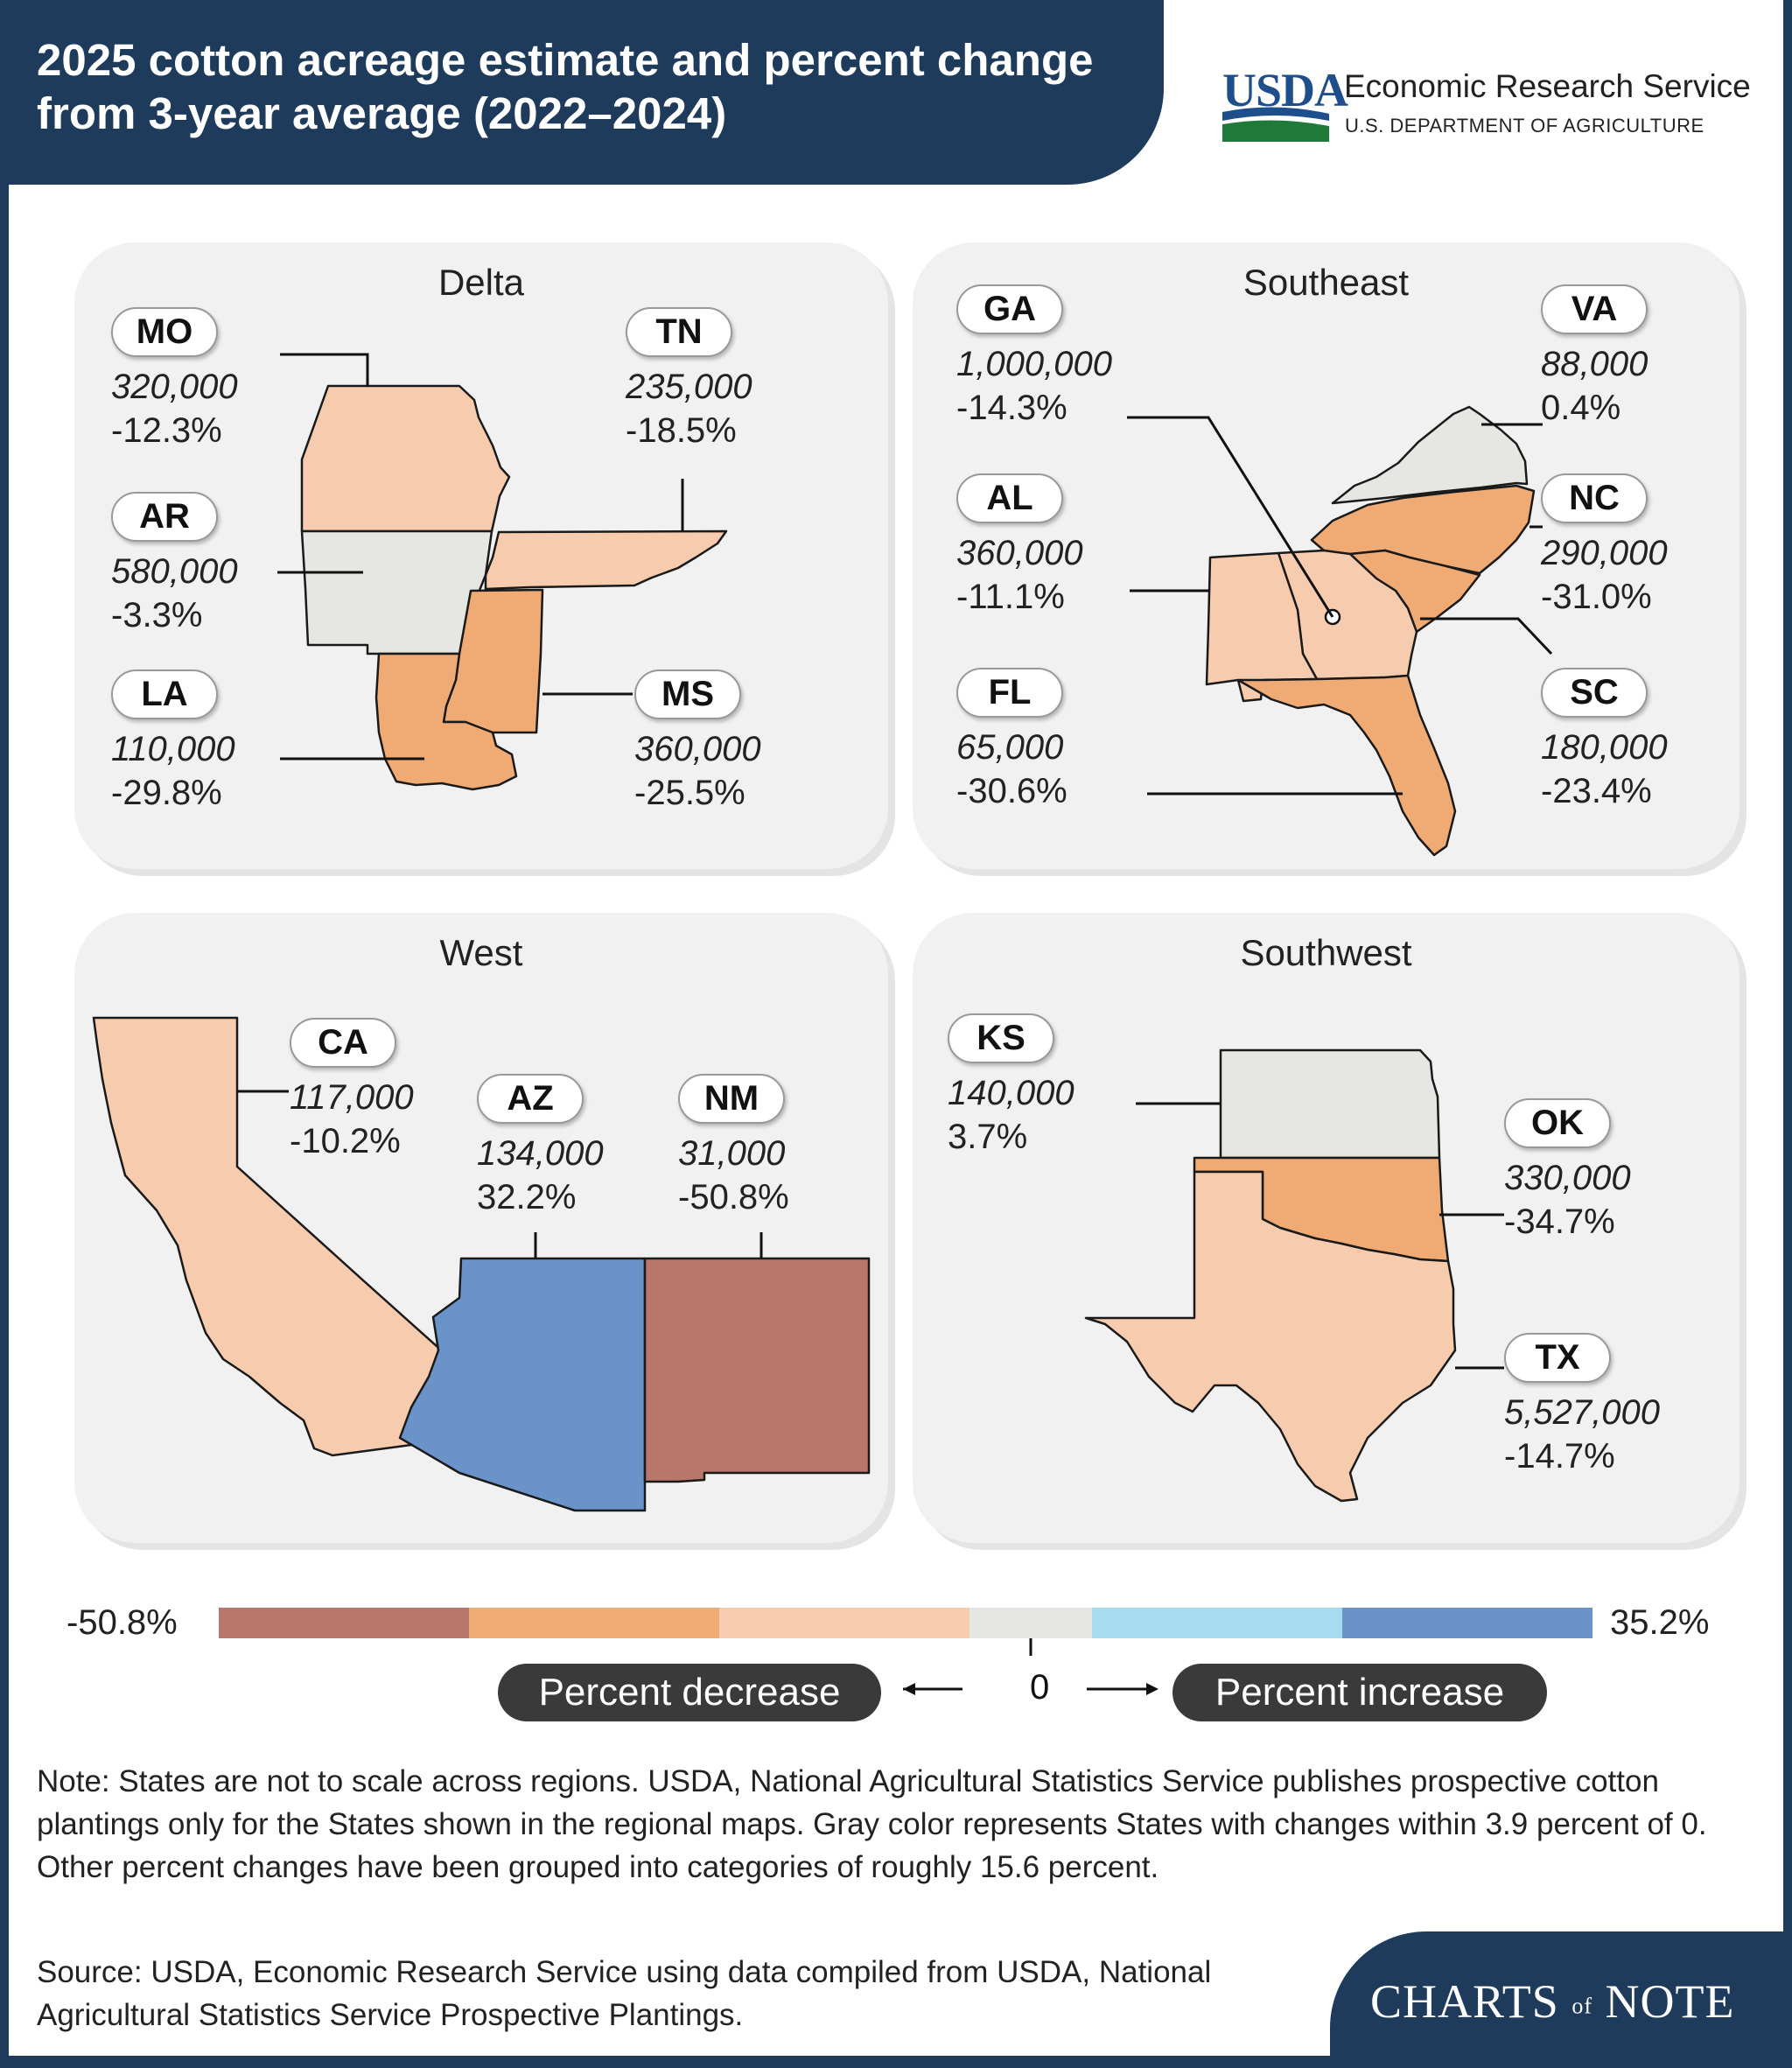  What do you see at coordinates (540, 1147) in the screenshot?
I see `state-label-az: AZ 134,000 32.2%` at bounding box center [540, 1147].